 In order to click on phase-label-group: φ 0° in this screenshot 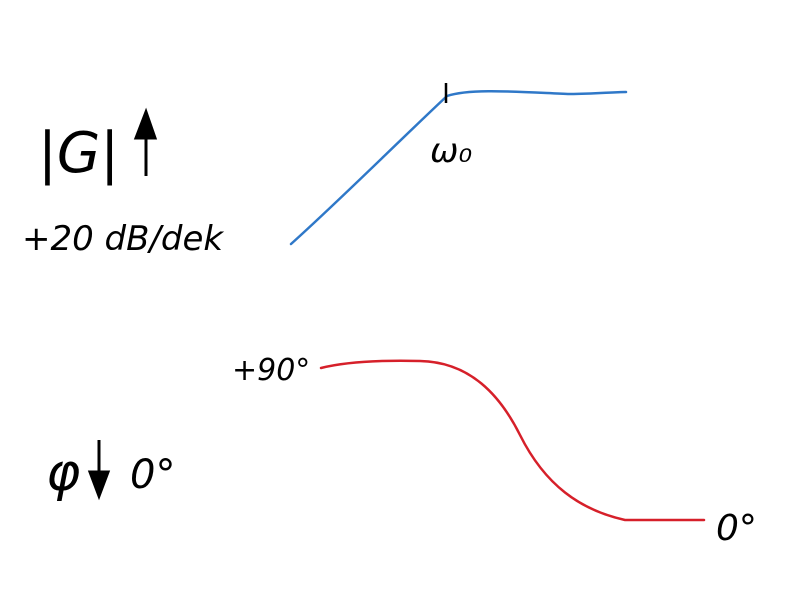, I will do `click(110, 471)`.